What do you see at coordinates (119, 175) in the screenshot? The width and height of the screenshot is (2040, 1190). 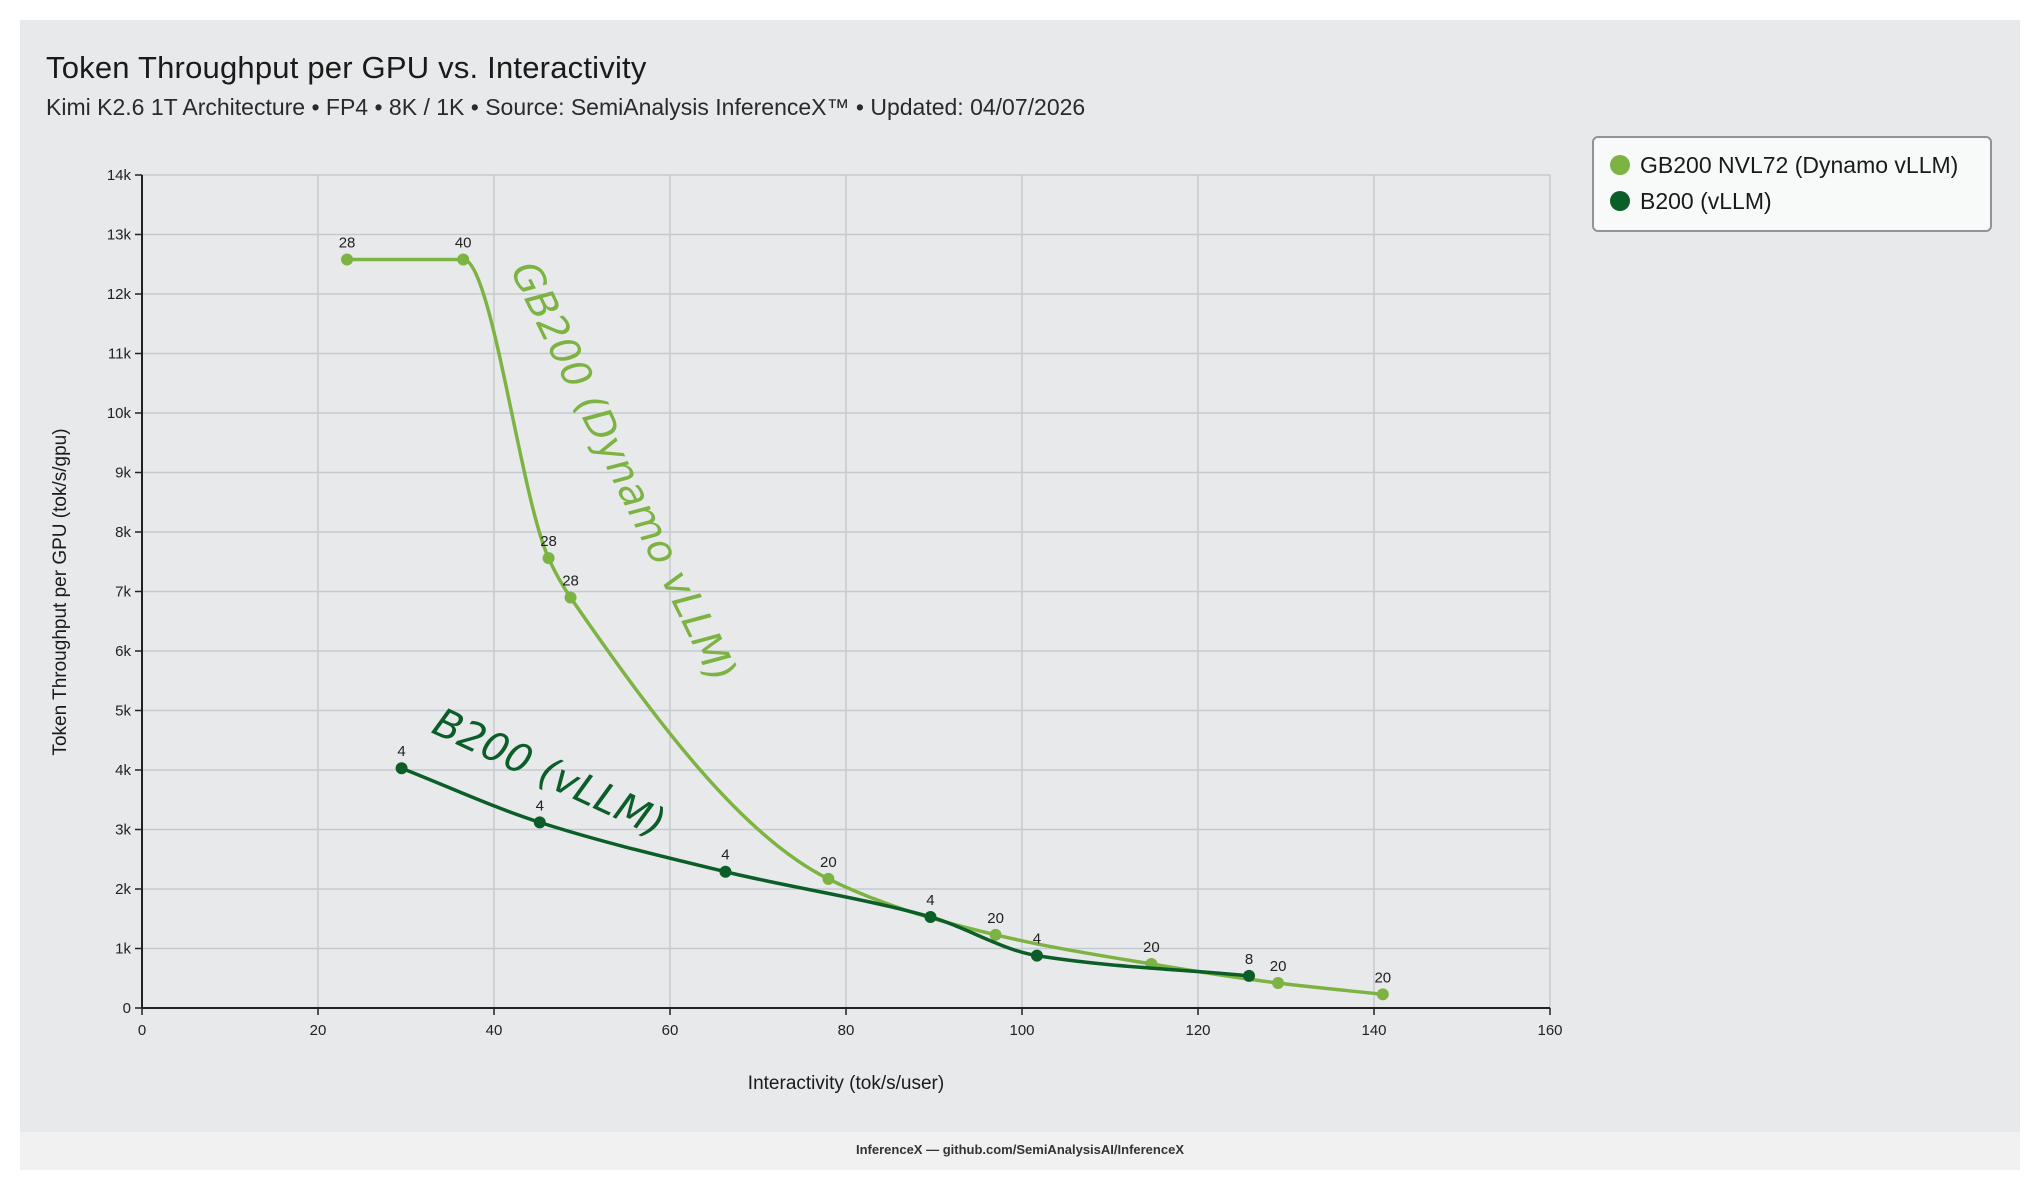 I see `y-tick-label: 14k` at bounding box center [119, 175].